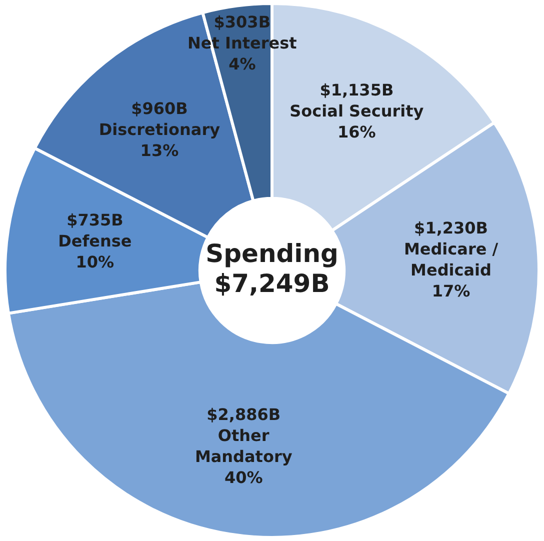  What do you see at coordinates (95, 262) in the screenshot?
I see `text: 10%` at bounding box center [95, 262].